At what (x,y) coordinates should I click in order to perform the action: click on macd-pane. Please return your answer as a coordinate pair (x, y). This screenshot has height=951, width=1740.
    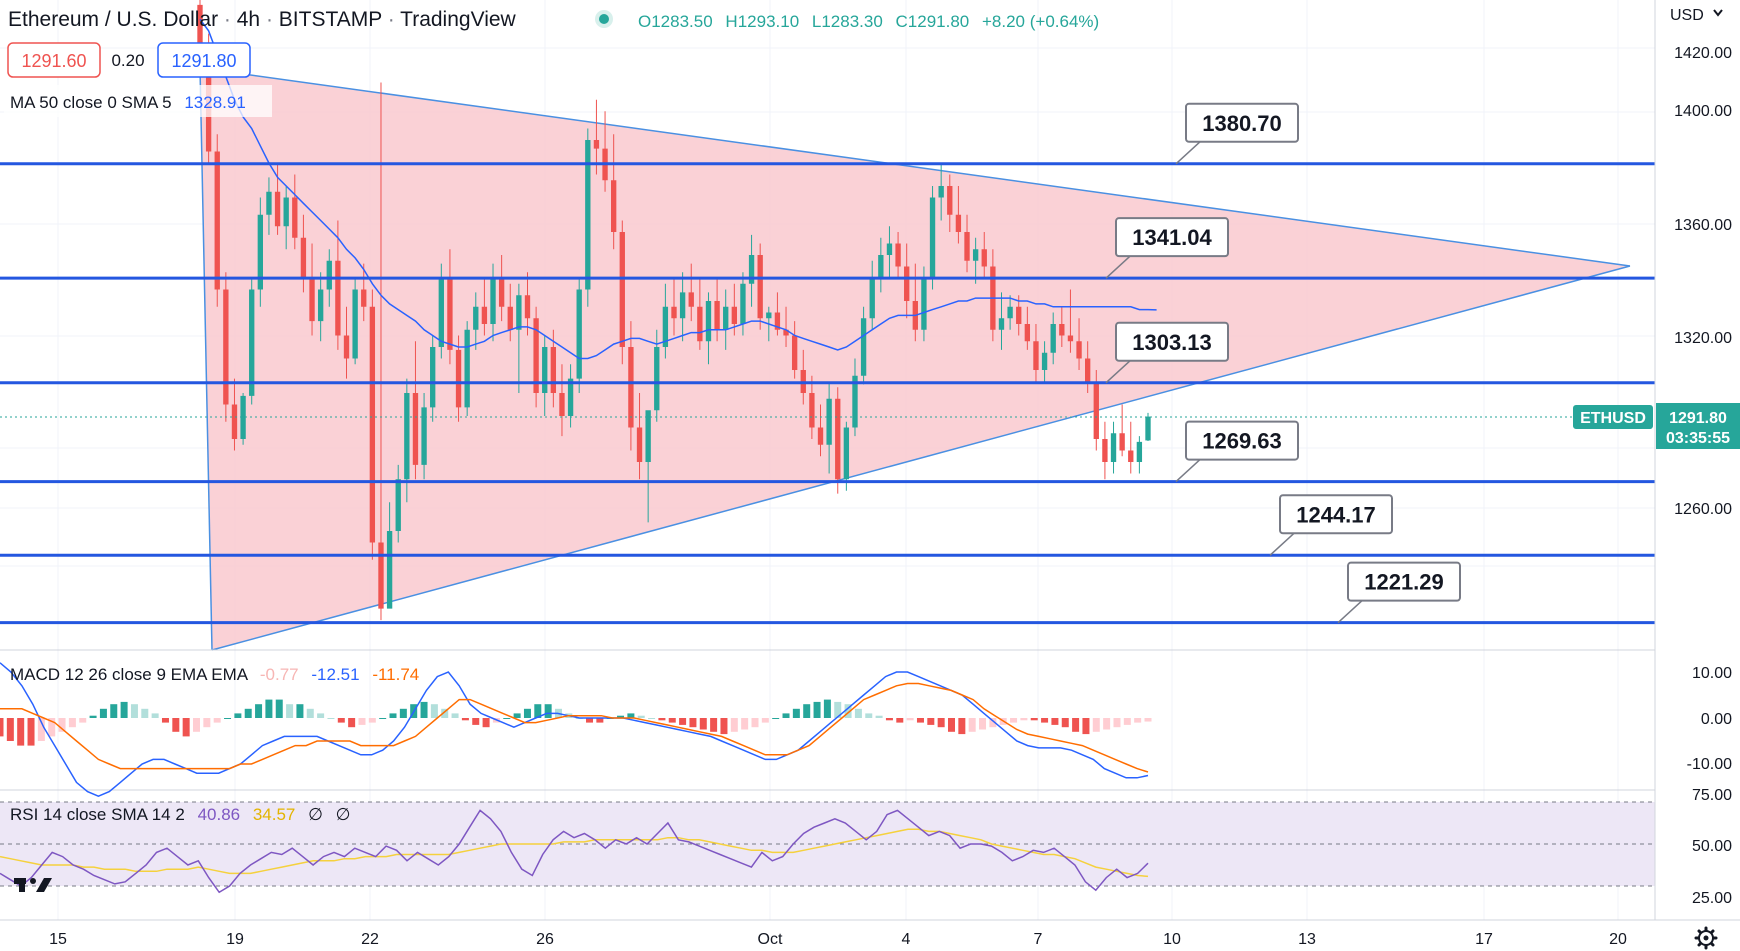
    Looking at the image, I should click on (576, 730).